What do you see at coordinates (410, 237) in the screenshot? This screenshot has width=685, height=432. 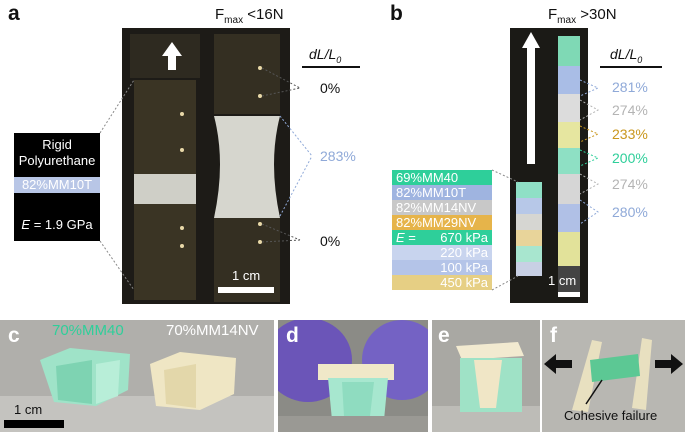 I see `e-eq: =` at bounding box center [410, 237].